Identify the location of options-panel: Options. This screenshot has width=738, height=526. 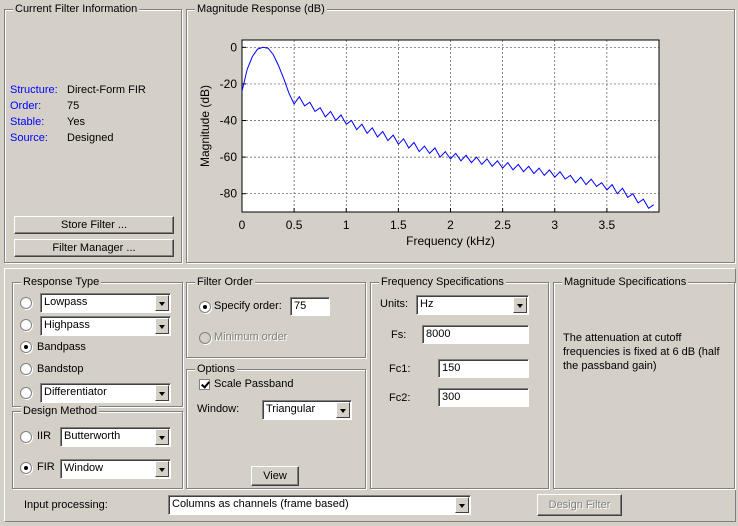
(276, 426).